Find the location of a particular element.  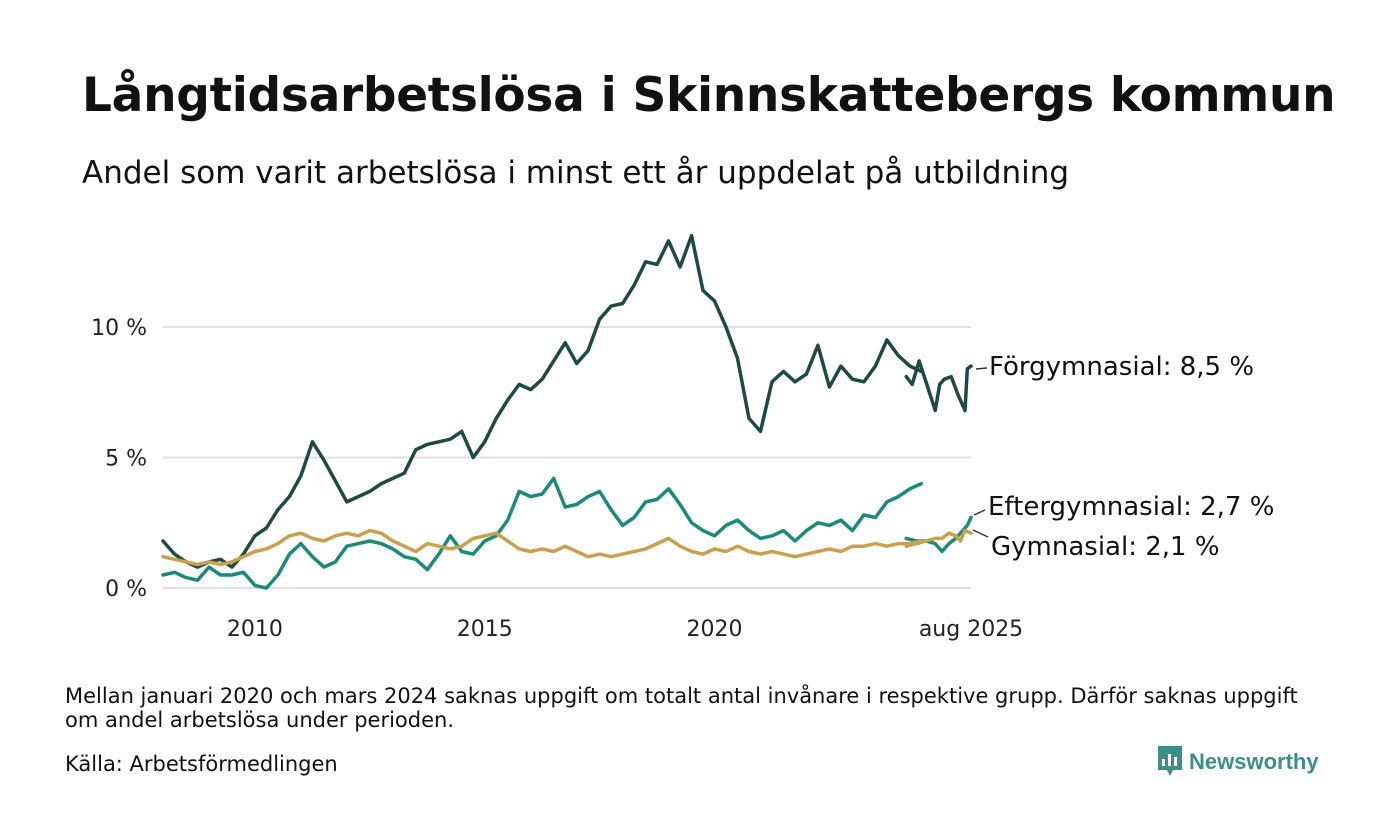

x-tick-label: 2020 is located at coordinates (715, 629).